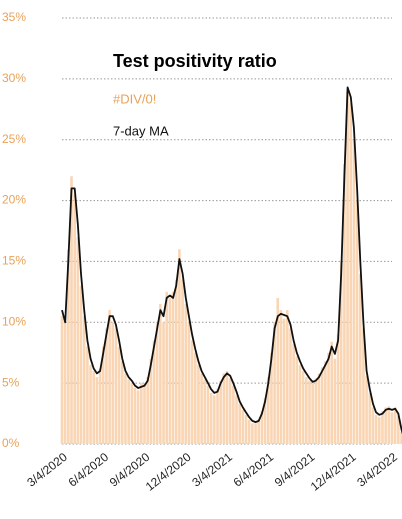 The image size is (402, 519). Describe the element at coordinates (14, 261) in the screenshot. I see `y-tick-label: 15%` at that location.